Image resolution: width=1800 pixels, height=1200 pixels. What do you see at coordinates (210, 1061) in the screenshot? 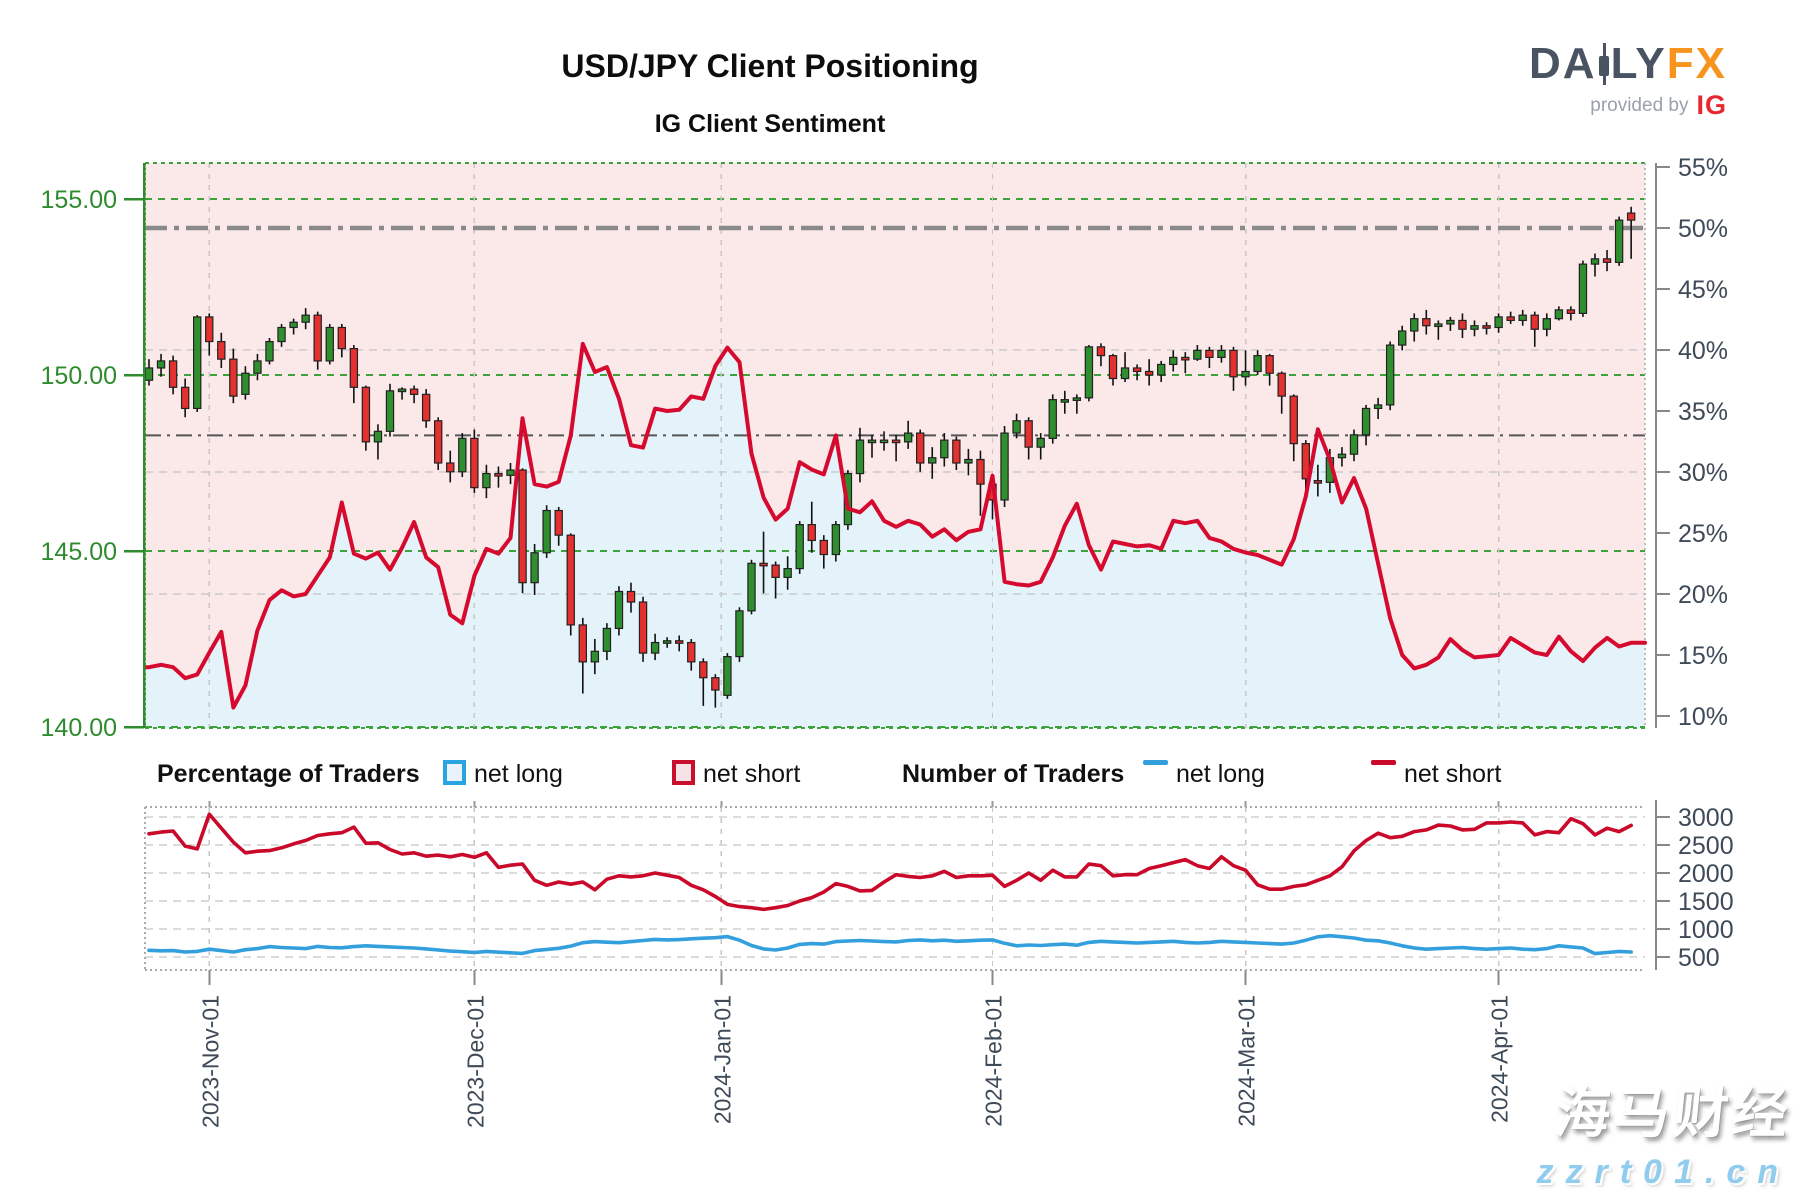
I see `date-label: 2023-Nov-01` at bounding box center [210, 1061].